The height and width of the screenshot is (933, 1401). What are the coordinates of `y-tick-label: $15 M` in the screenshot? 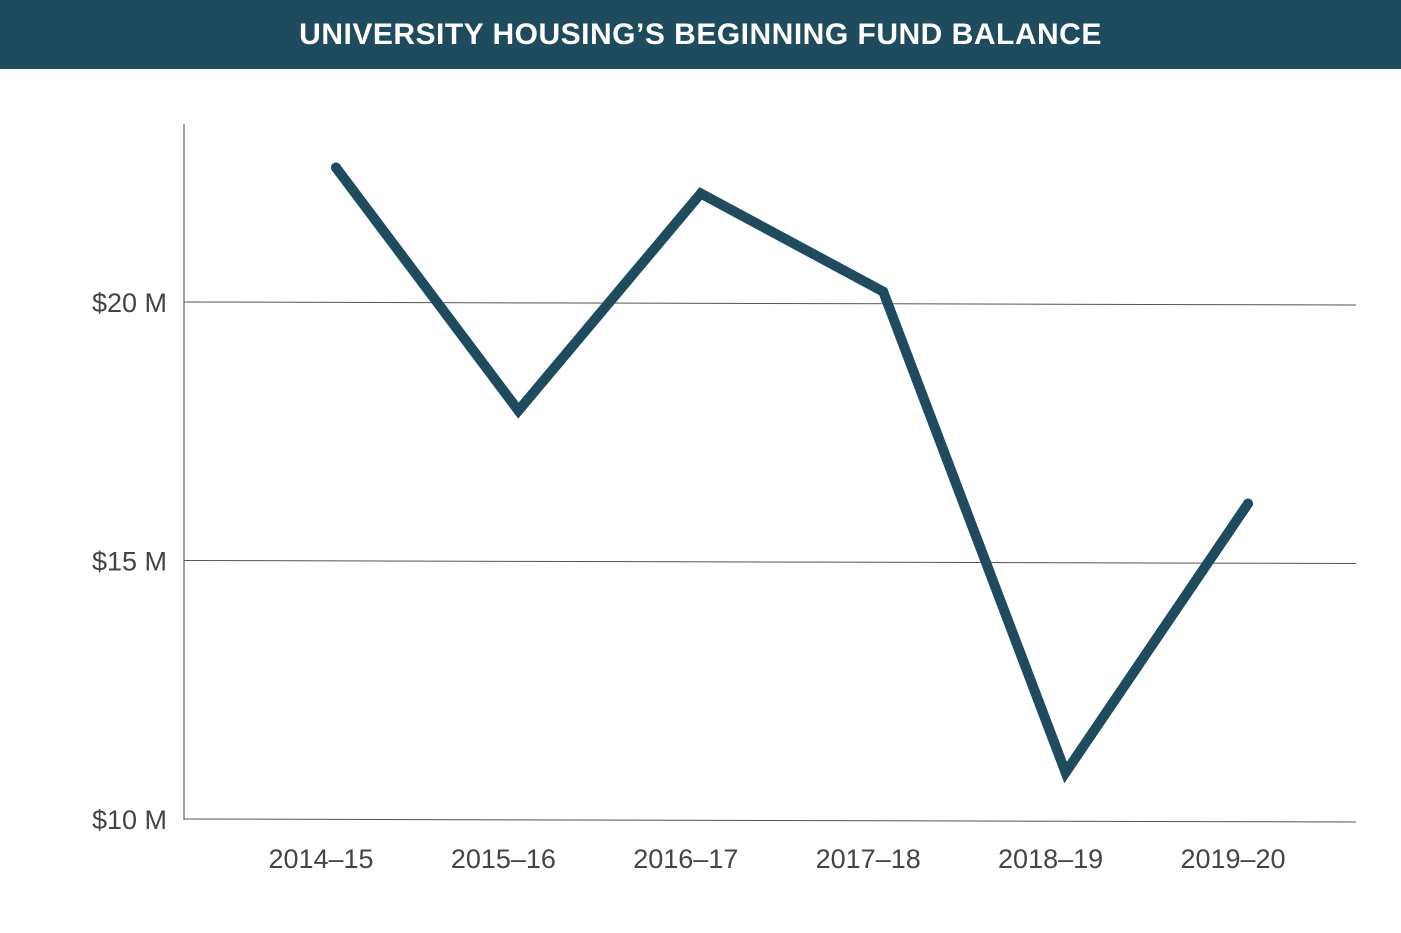 It's located at (129, 562).